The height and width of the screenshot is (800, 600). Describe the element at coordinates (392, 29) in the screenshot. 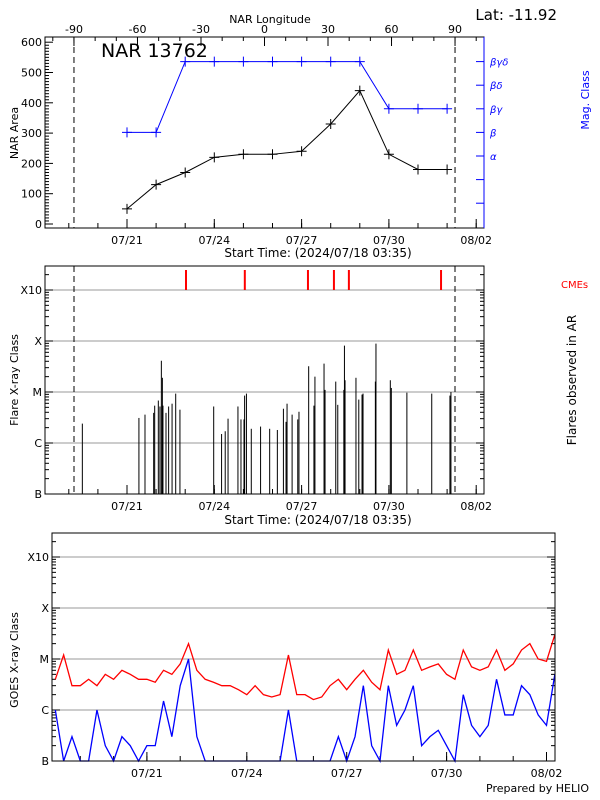

I see `longitude-tick-label: 60` at that location.